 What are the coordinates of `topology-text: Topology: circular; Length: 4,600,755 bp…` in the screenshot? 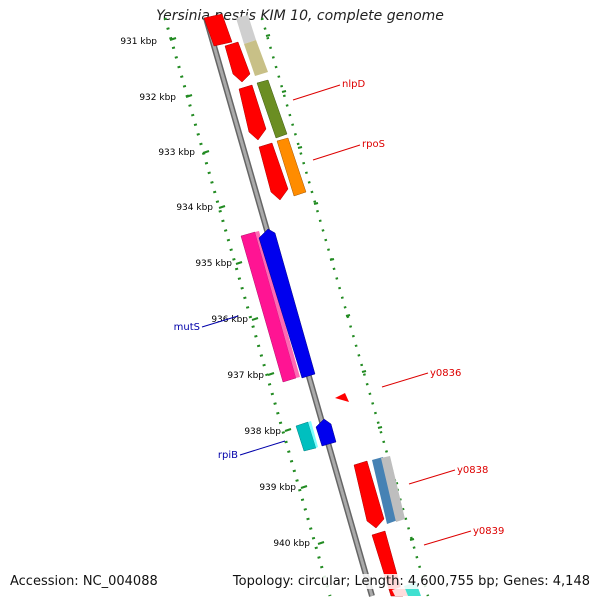 It's located at (411, 581).